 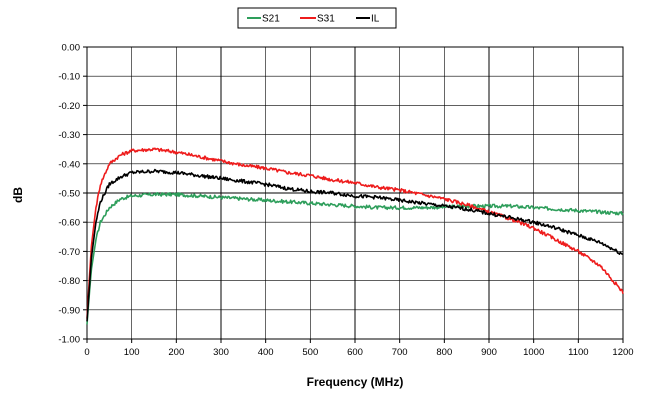 What do you see at coordinates (176, 352) in the screenshot?
I see `x-tick-label: 200` at bounding box center [176, 352].